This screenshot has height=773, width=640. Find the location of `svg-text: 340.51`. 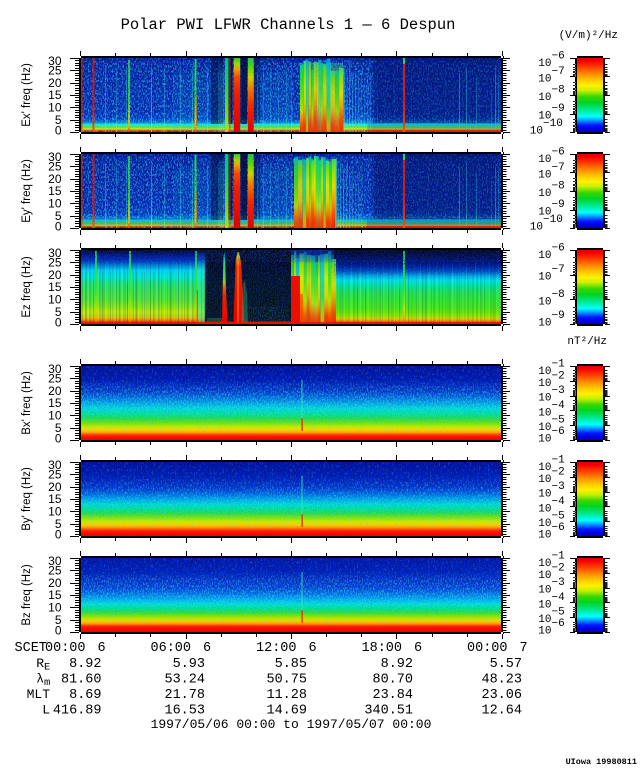

svg-text: 340.51 is located at coordinates (388, 711).